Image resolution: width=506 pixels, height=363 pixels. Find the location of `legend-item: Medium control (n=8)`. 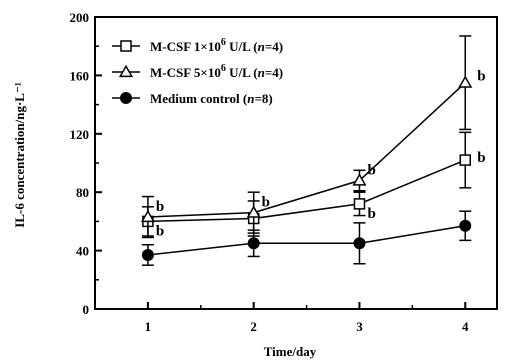

legend-item: Medium control (n=8) is located at coordinates (192, 98).